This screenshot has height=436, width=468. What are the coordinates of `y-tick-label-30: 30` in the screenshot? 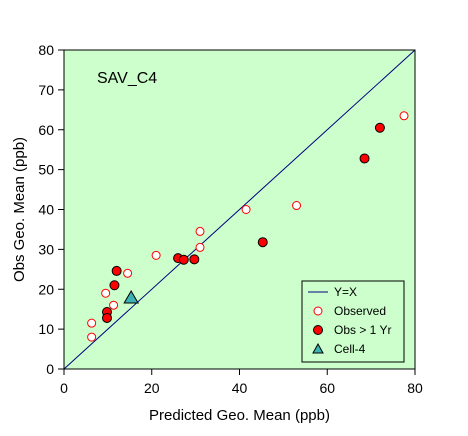 It's located at (46, 249).